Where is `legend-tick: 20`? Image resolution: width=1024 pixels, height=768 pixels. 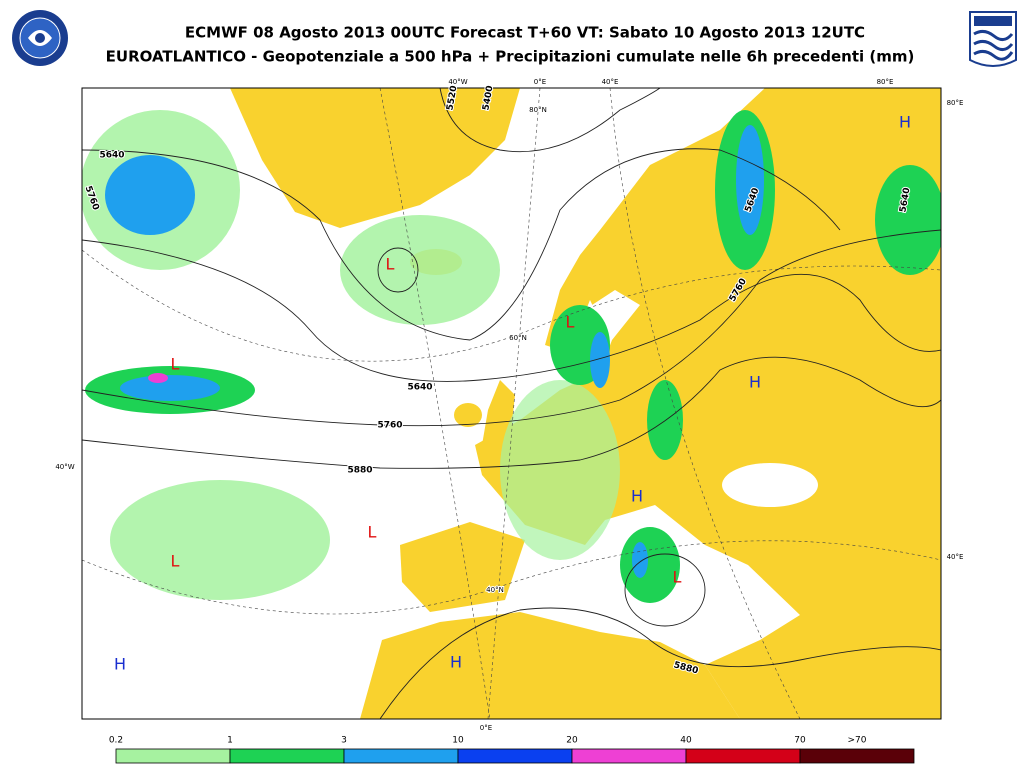 legend-tick: 20 is located at coordinates (572, 741).